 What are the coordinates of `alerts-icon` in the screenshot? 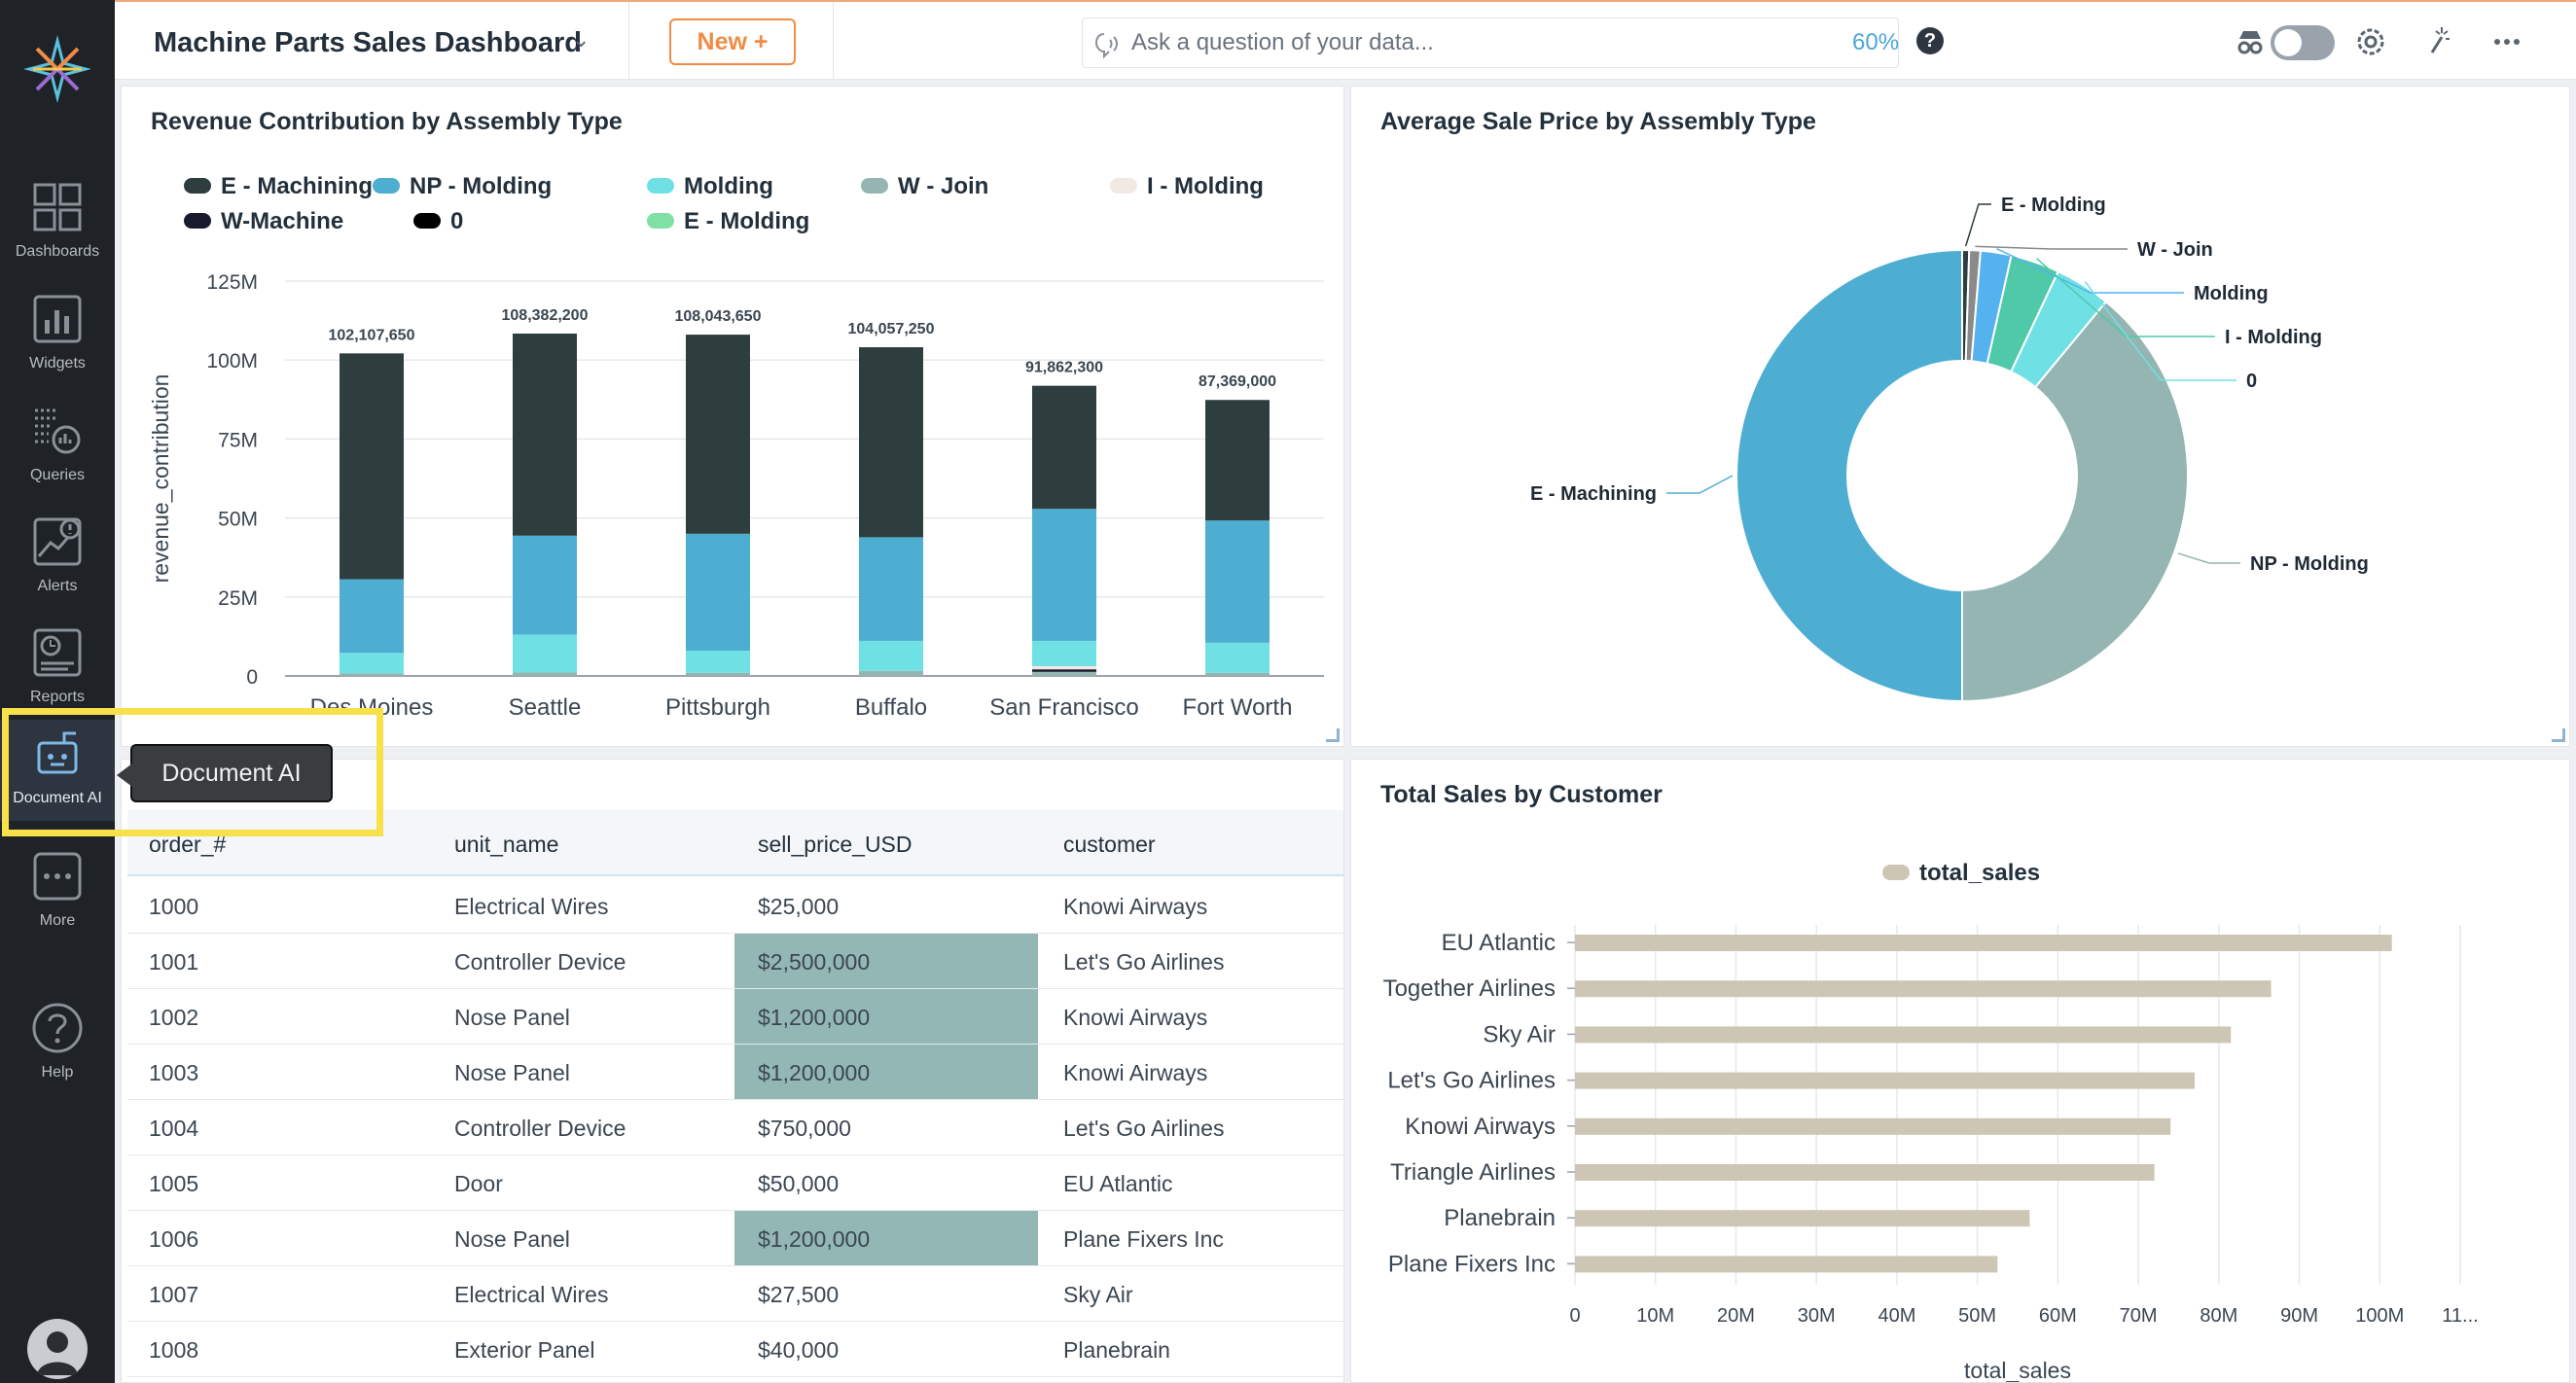 It's located at (57, 541).